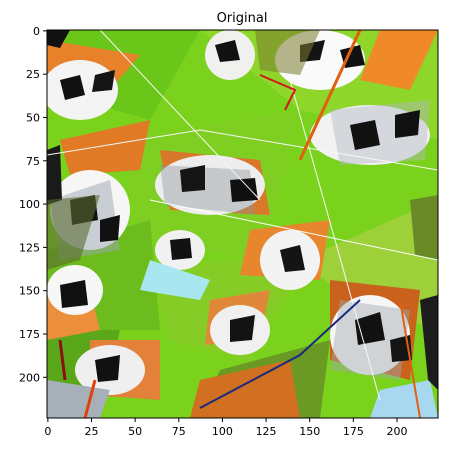 The height and width of the screenshot is (452, 467). I want to click on y-tick-label: 175, so click(29, 334).